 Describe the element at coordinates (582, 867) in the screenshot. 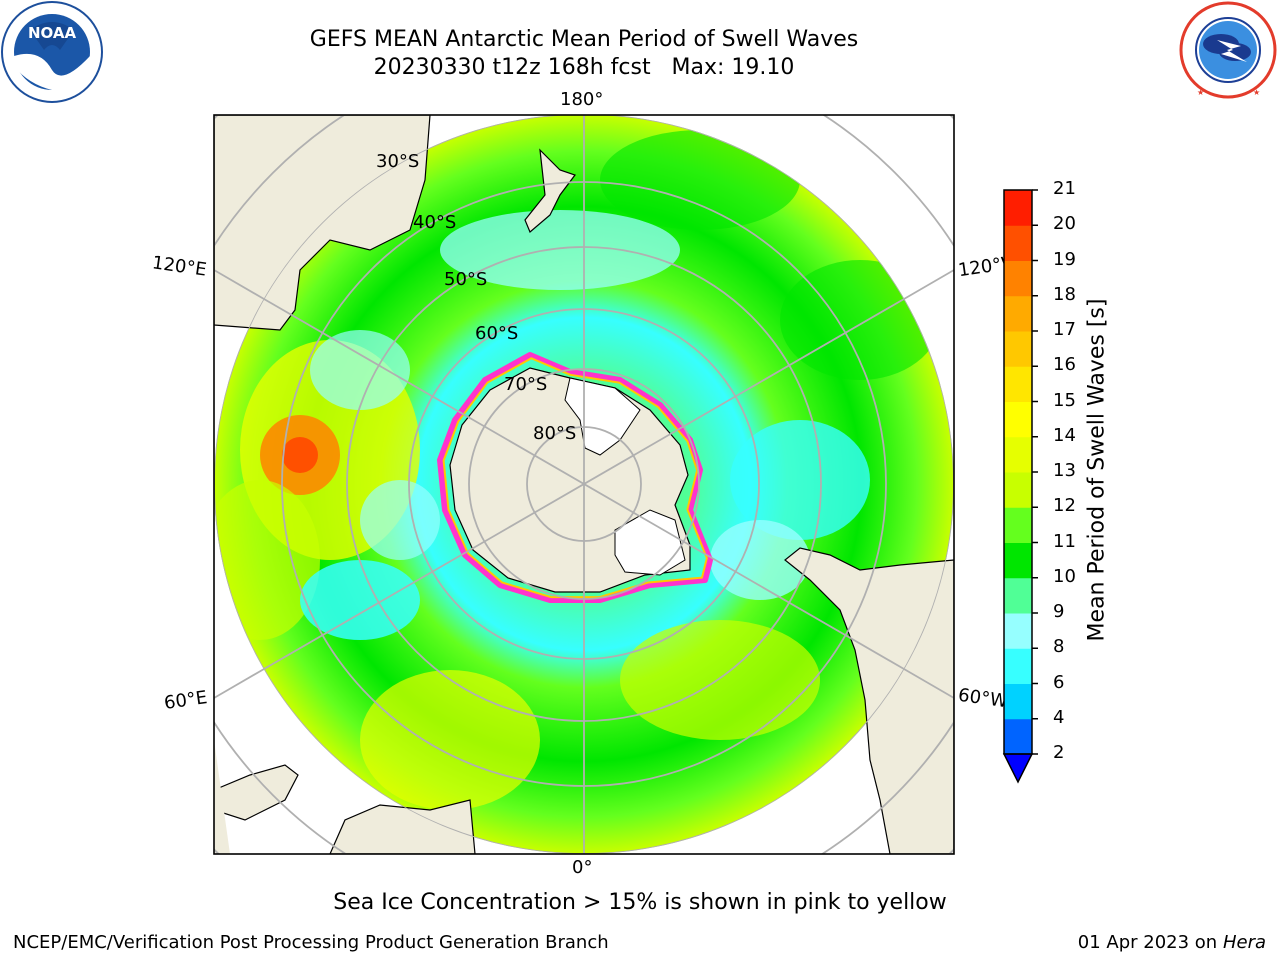

I see `lon-label-bottom: 0°` at that location.